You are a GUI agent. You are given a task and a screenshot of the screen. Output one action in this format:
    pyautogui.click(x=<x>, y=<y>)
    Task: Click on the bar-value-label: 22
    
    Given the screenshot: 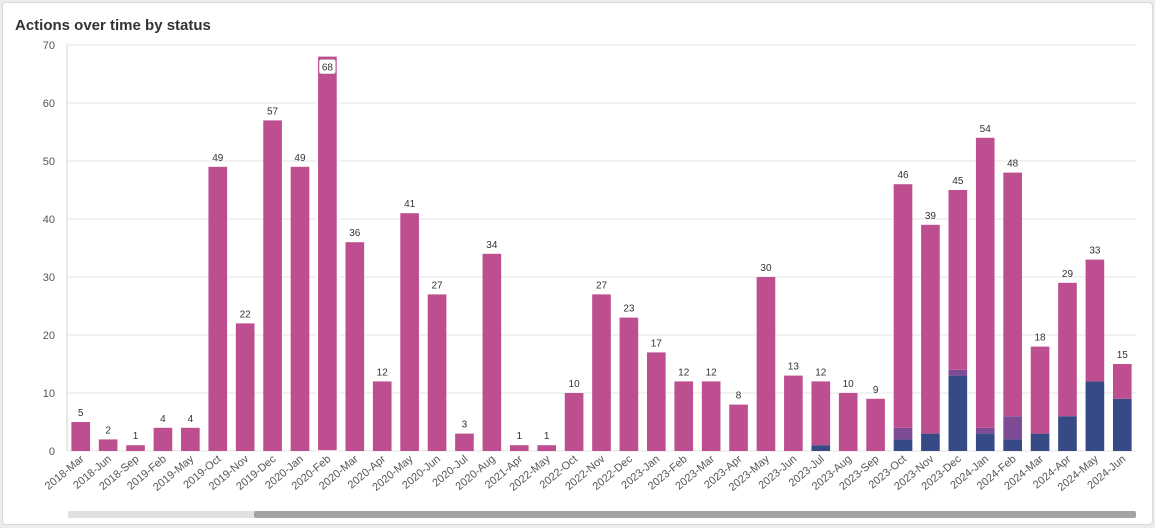 What is the action you would take?
    pyautogui.click(x=246, y=314)
    